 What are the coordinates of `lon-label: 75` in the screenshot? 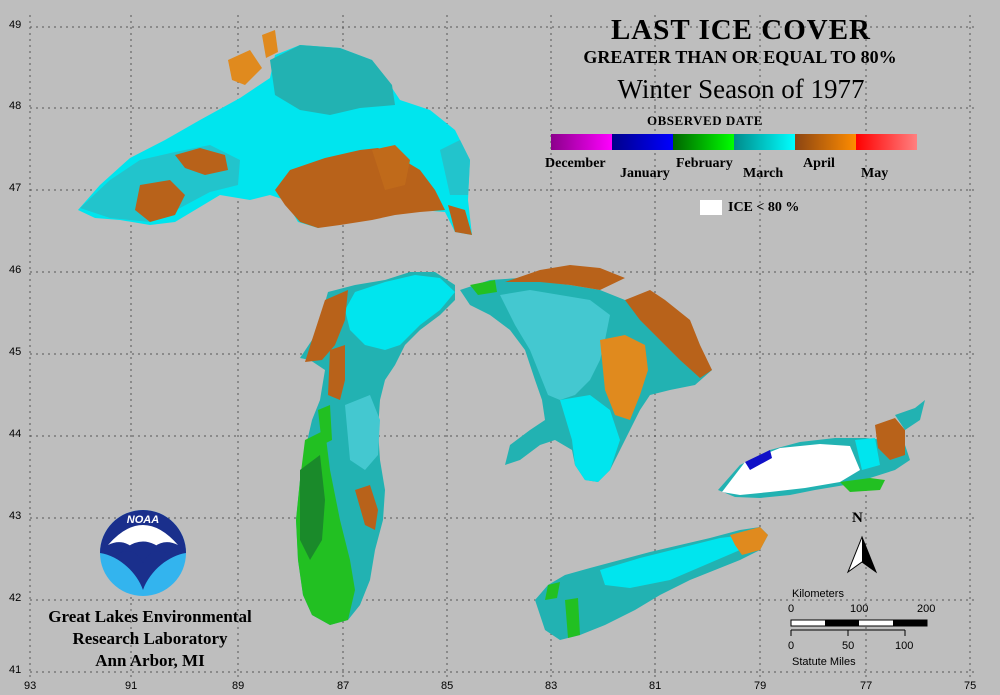 It's located at (970, 686).